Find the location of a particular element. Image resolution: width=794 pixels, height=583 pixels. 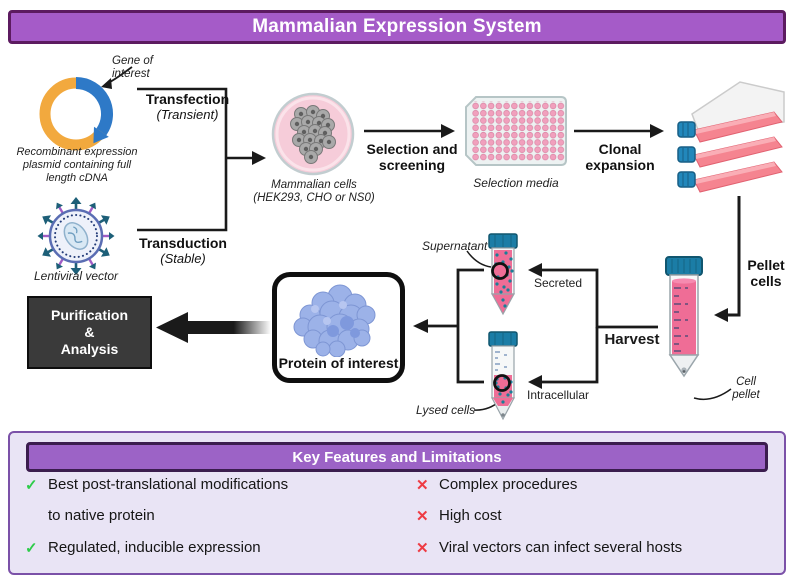

pro-text: Best post-translational modifications is located at coordinates (168, 484).